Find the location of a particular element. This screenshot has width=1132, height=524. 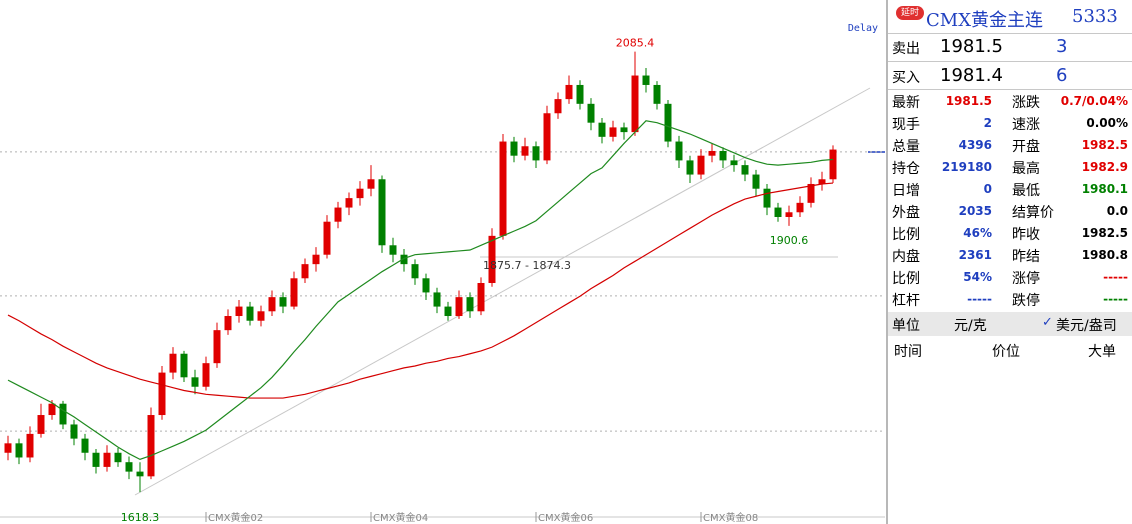

row-value: 1980.8 is located at coordinates (1104, 255).